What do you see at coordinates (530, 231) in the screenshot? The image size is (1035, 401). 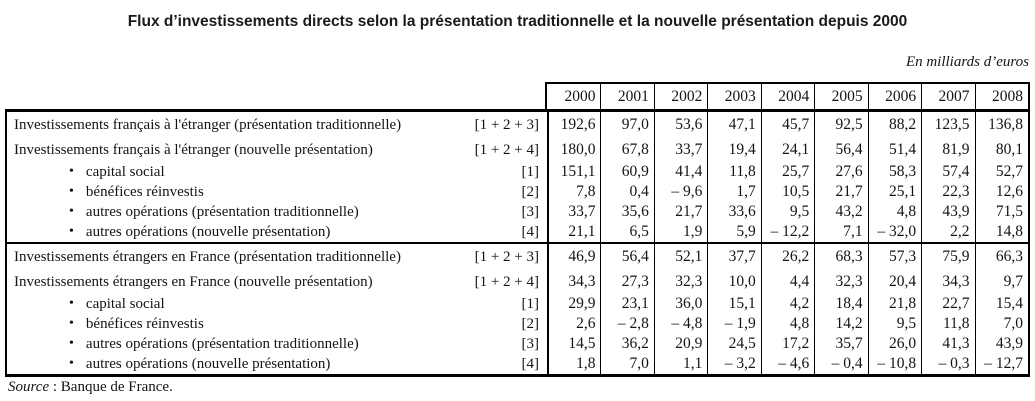 I see `row-ref: [4]` at bounding box center [530, 231].